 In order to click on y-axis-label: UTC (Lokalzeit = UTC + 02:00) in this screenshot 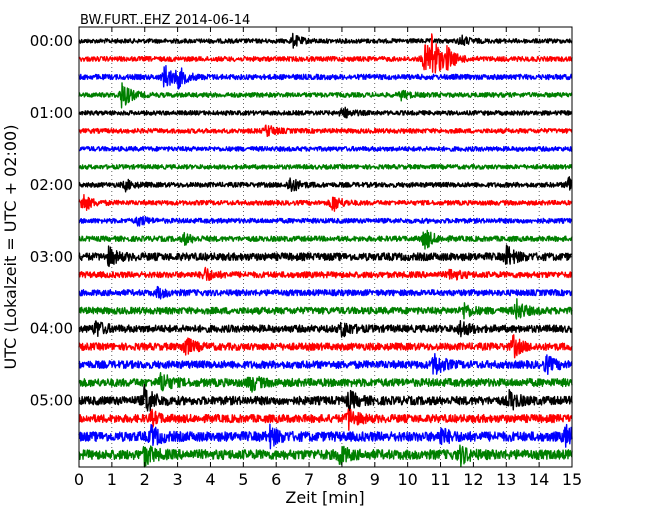, I will do `click(10, 247)`.